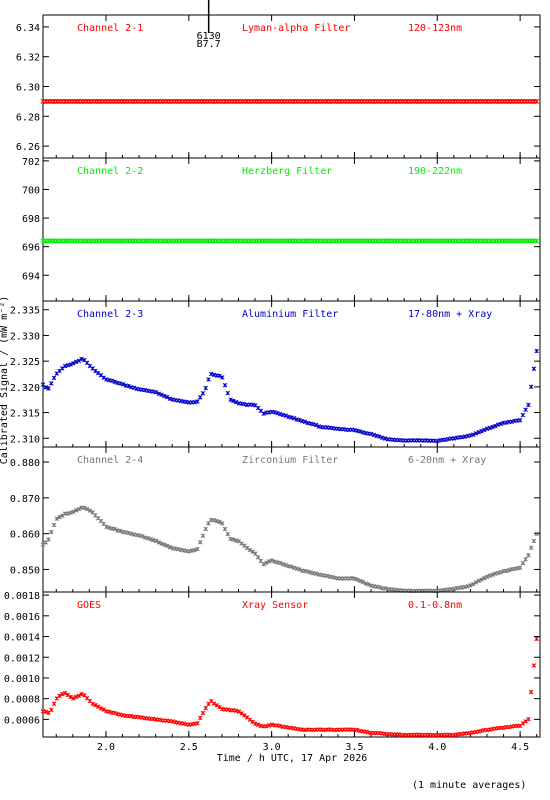 The width and height of the screenshot is (550, 800). What do you see at coordinates (28, 28) in the screenshot?
I see `y-tick-label: 6.34` at bounding box center [28, 28].